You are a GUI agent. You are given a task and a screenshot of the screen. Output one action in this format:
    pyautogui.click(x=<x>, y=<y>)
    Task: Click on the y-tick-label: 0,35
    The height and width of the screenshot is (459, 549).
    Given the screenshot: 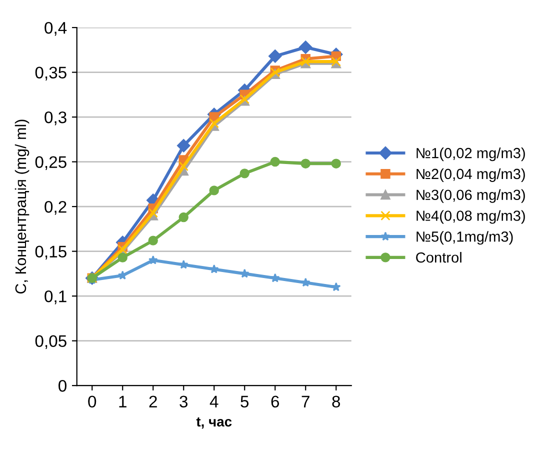 What is the action you would take?
    pyautogui.click(x=50, y=73)
    